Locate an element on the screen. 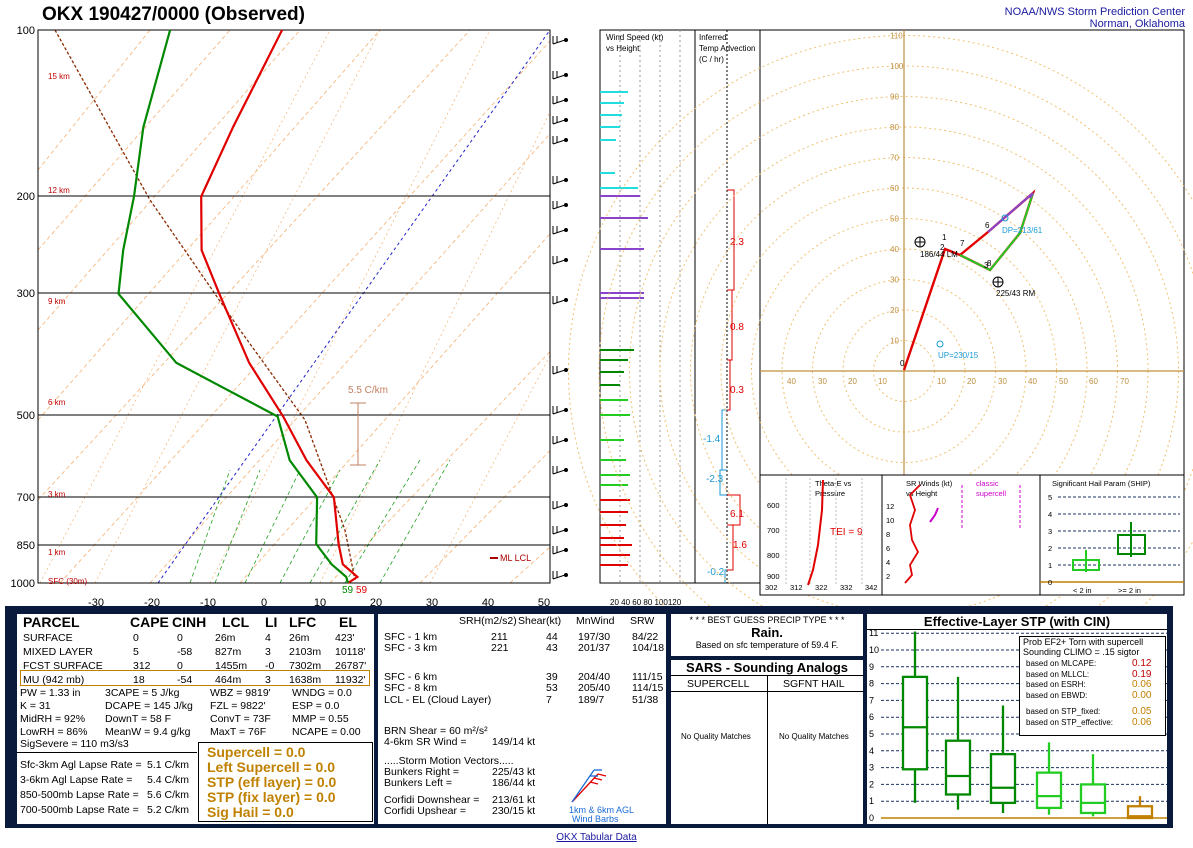 This screenshot has width=1193, height=848. stp-cat: EF3 is located at coordinates (954, 823).